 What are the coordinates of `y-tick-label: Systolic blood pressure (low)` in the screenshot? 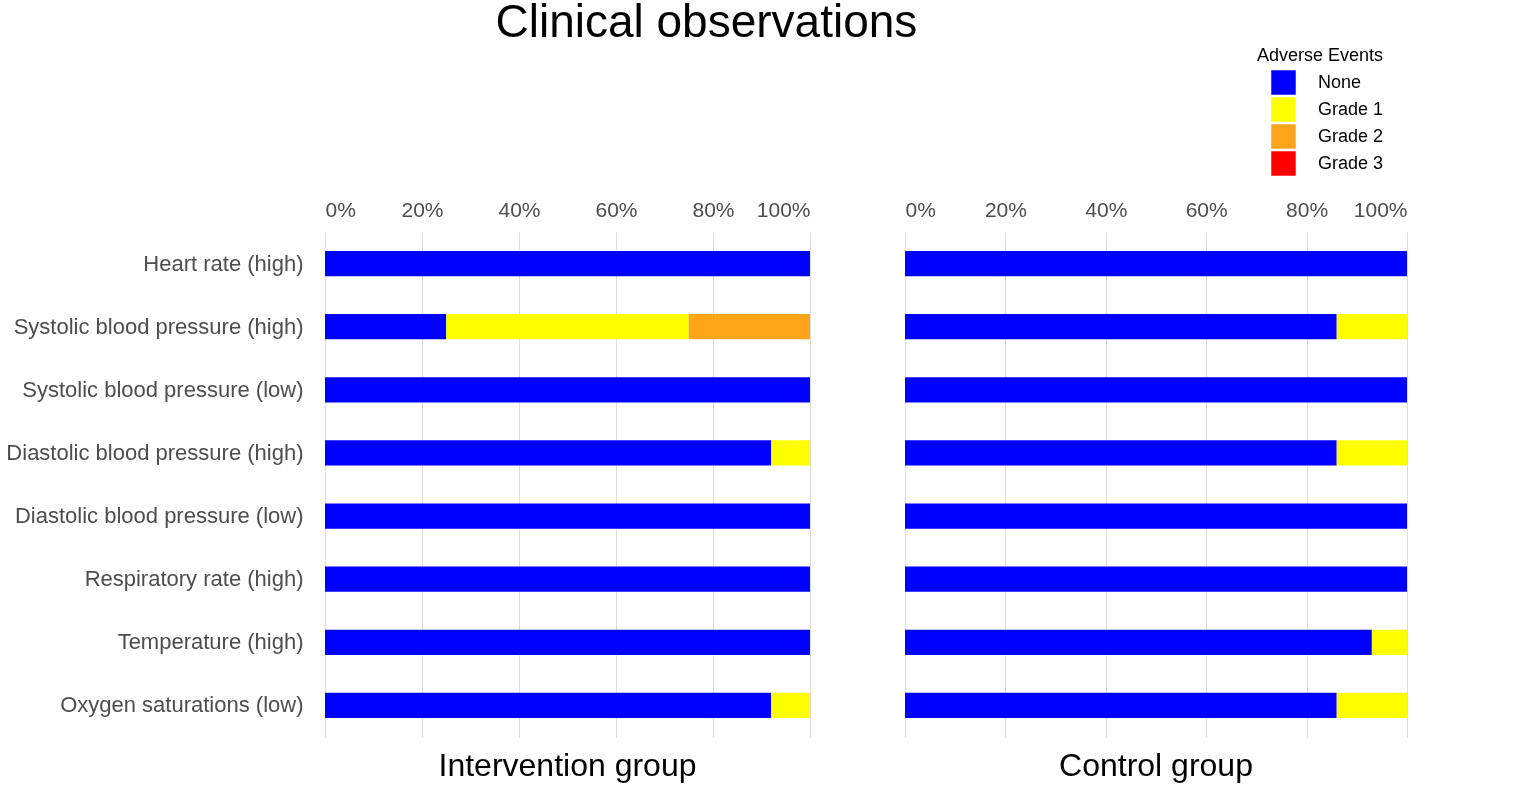 It's located at (163, 389).